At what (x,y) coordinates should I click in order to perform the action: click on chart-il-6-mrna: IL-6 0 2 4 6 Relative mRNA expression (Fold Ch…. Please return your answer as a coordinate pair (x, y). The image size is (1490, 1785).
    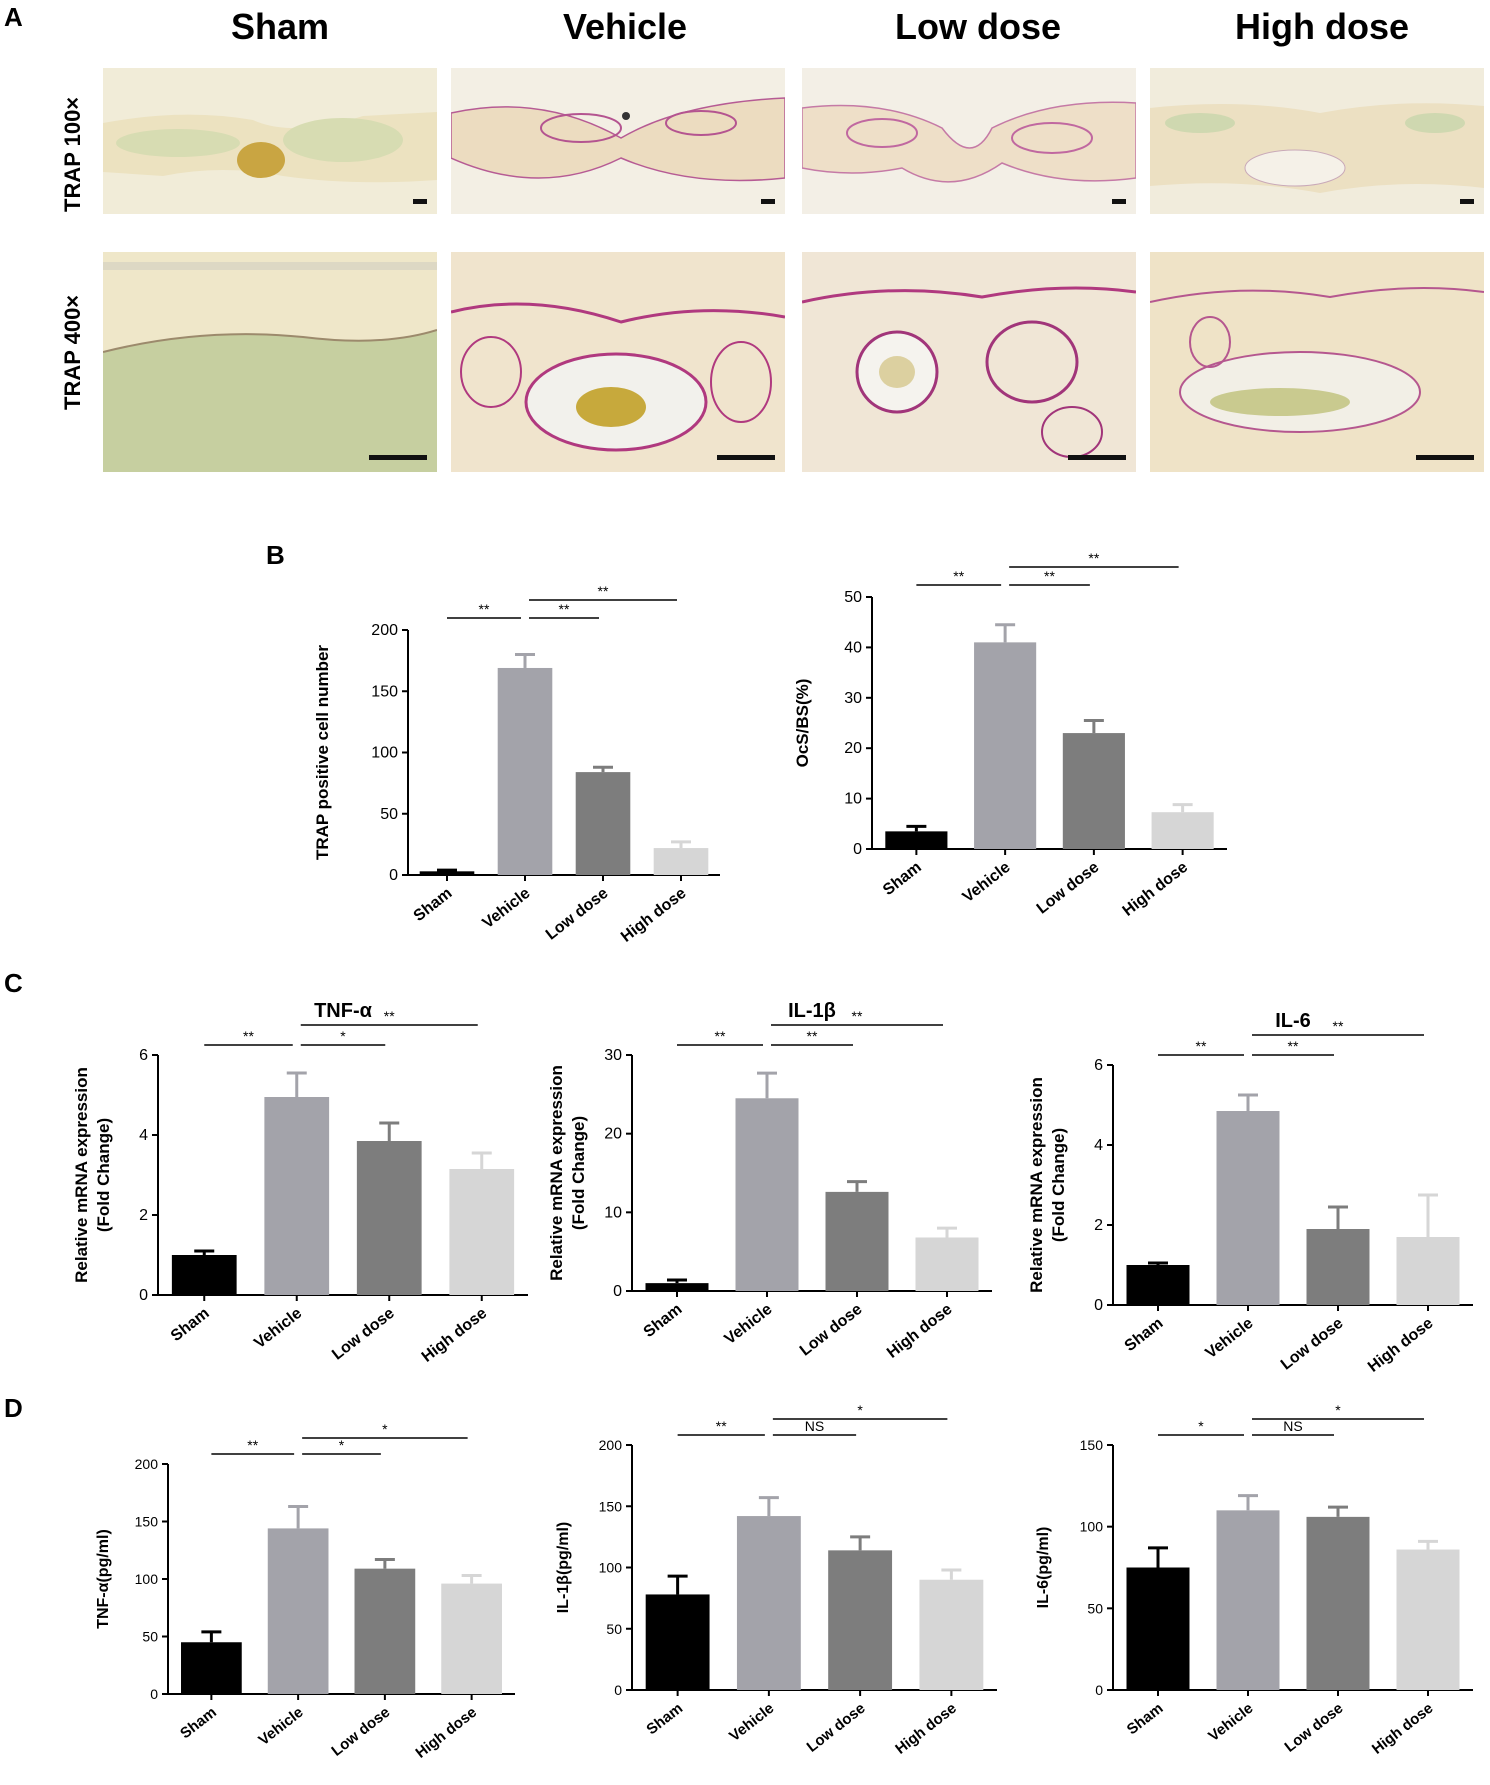
    Looking at the image, I should click on (1250, 1193).